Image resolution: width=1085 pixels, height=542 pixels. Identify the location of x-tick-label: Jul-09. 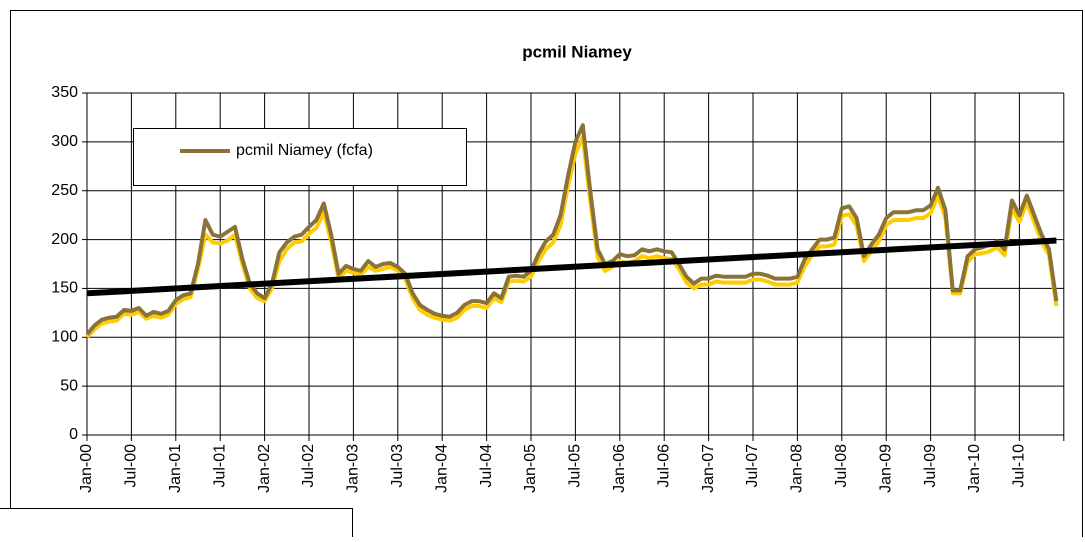
(930, 466).